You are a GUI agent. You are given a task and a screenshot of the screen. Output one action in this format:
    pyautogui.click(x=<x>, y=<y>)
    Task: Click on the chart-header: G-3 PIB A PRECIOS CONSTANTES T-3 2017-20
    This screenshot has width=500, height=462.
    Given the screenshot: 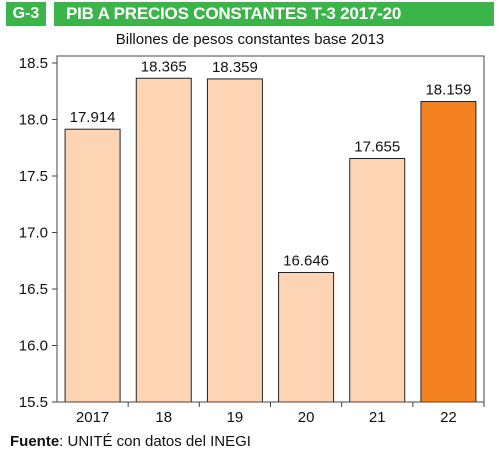 What is the action you would take?
    pyautogui.click(x=250, y=14)
    